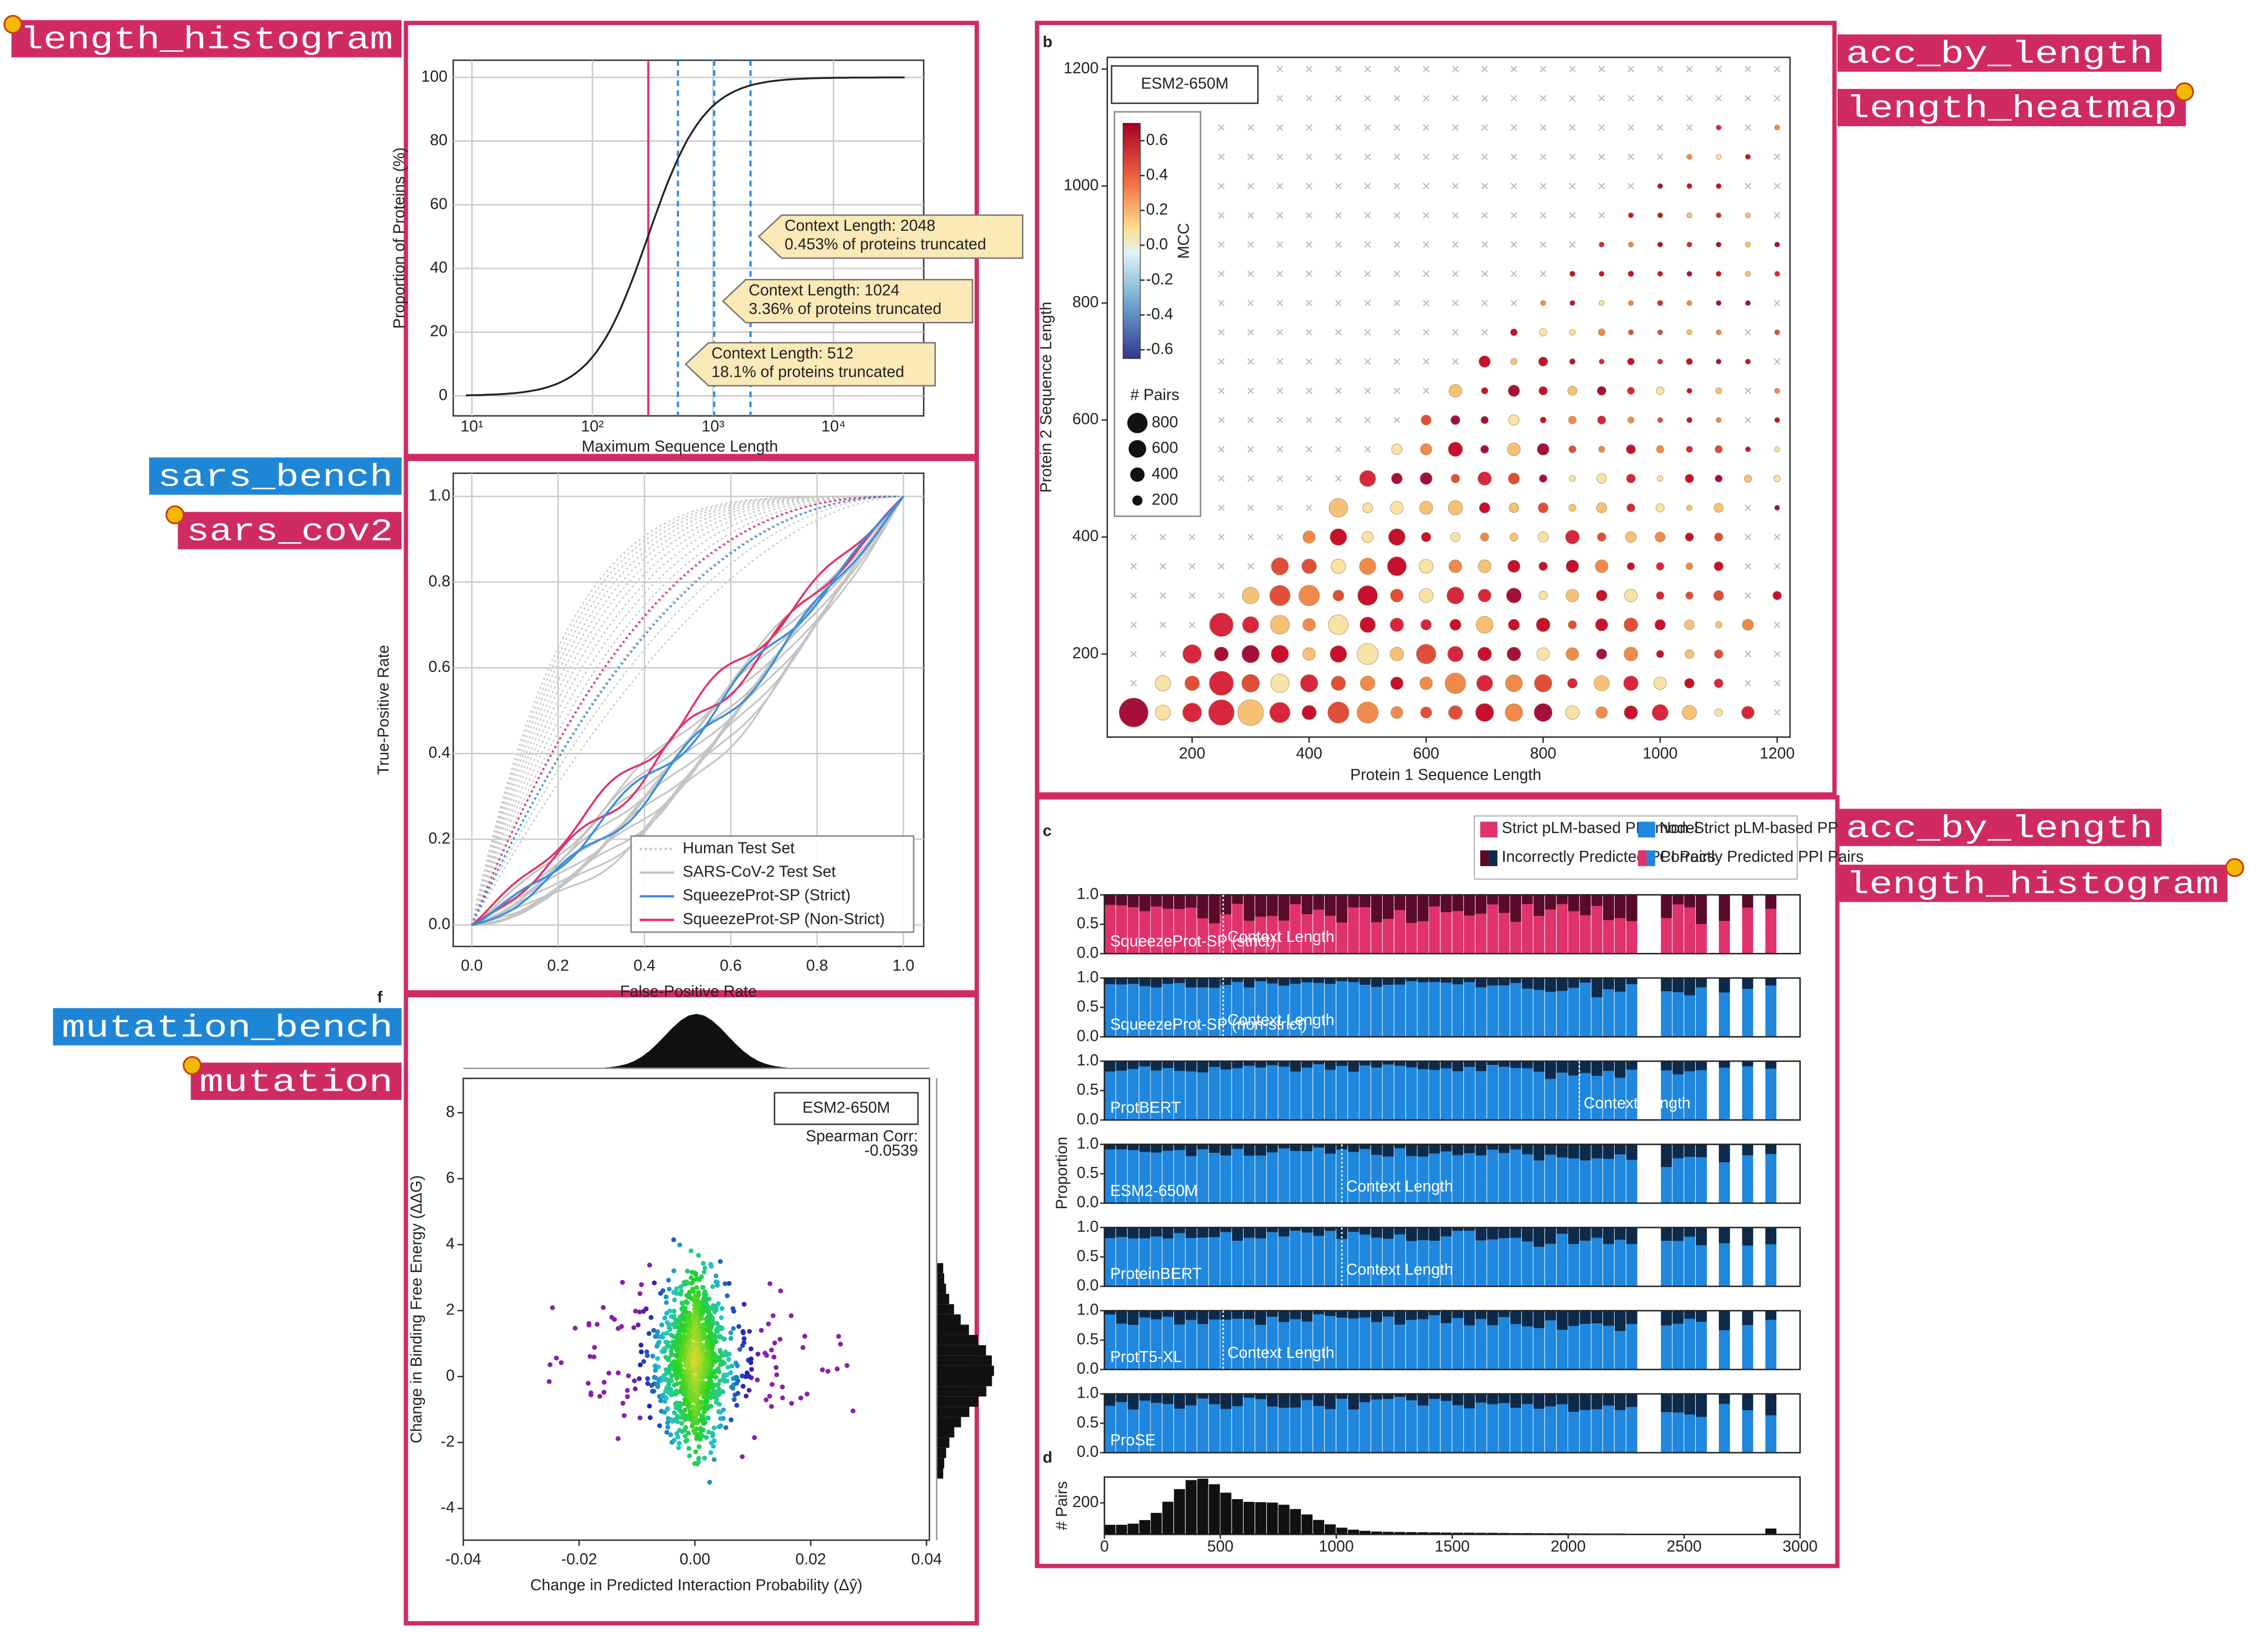 The image size is (2249, 1652). I want to click on roc-curve, so click(685, 711).